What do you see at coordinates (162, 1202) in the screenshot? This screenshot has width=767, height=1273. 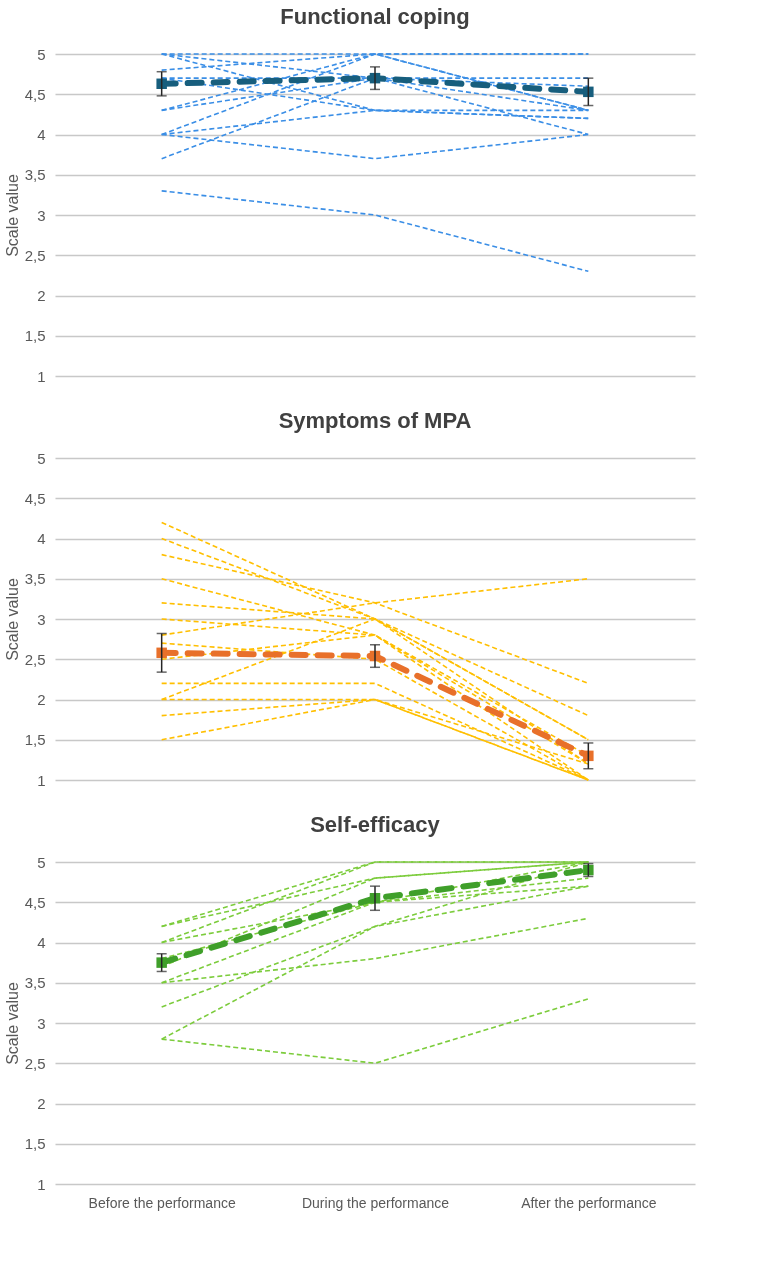 I see `x-tick-label: Before the performance` at bounding box center [162, 1202].